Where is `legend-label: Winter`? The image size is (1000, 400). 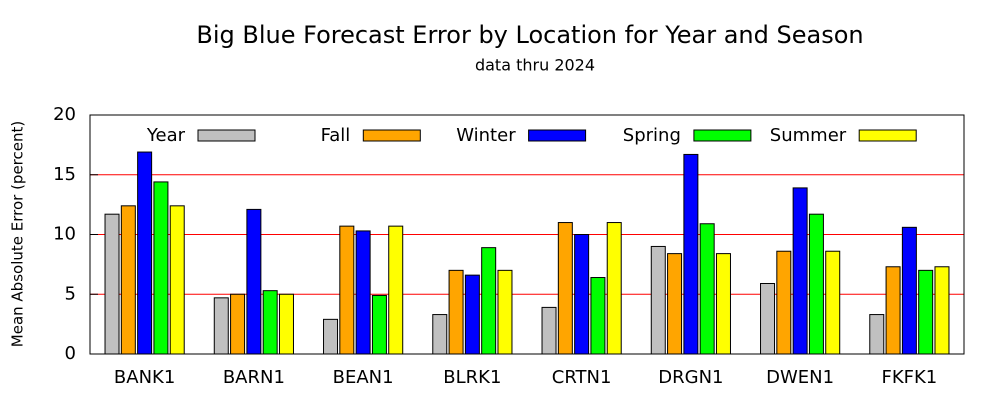
legend-label: Winter is located at coordinates (486, 135).